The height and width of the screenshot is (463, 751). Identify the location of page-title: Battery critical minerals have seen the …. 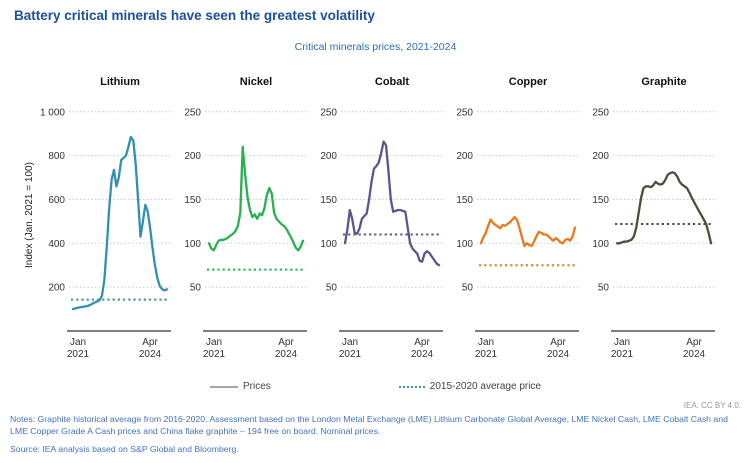
(194, 15).